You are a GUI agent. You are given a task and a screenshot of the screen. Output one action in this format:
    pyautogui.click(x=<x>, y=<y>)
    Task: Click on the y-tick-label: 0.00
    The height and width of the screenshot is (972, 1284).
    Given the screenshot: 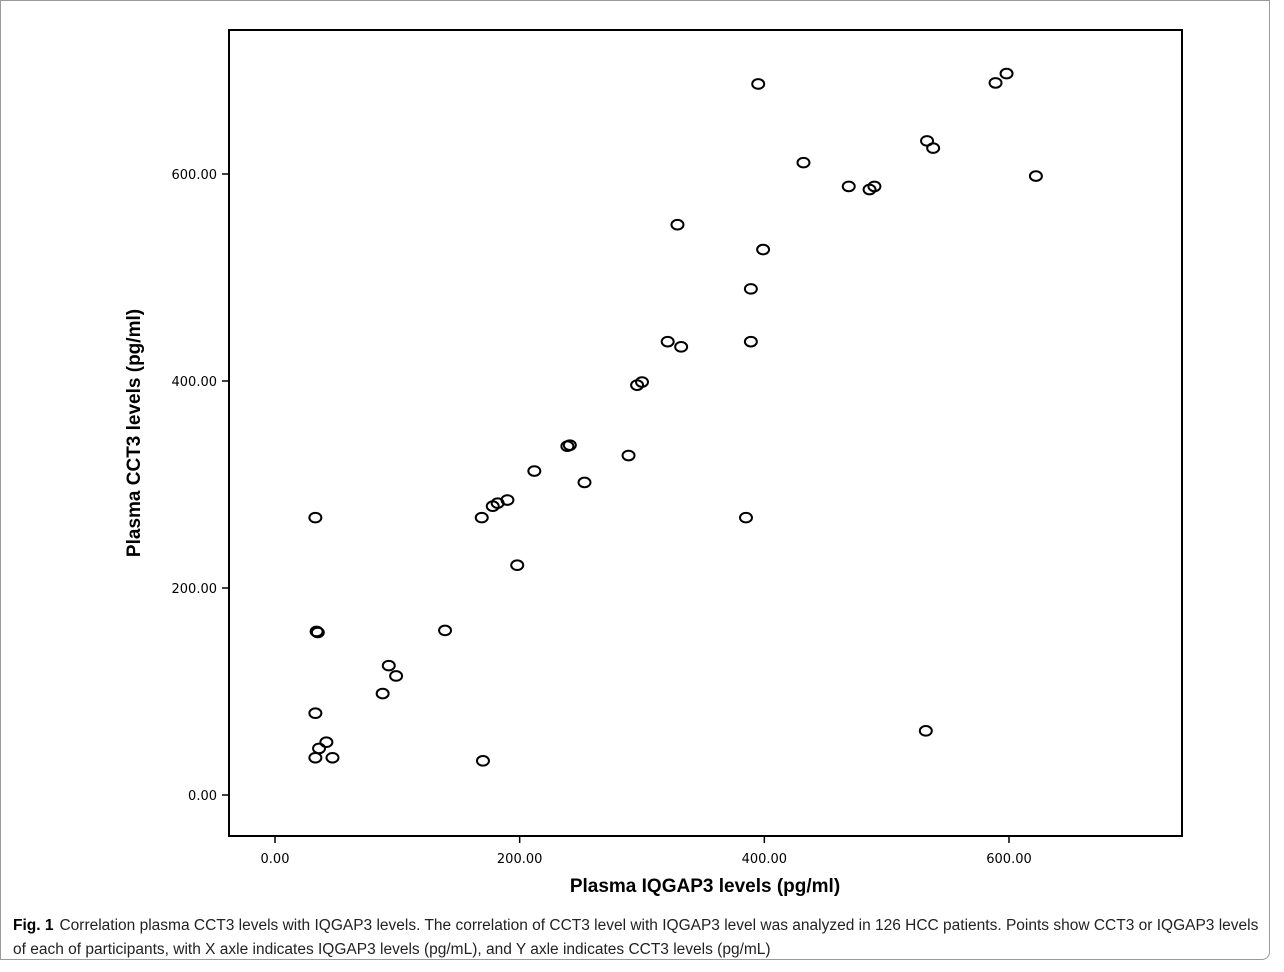 What is the action you would take?
    pyautogui.click(x=202, y=796)
    